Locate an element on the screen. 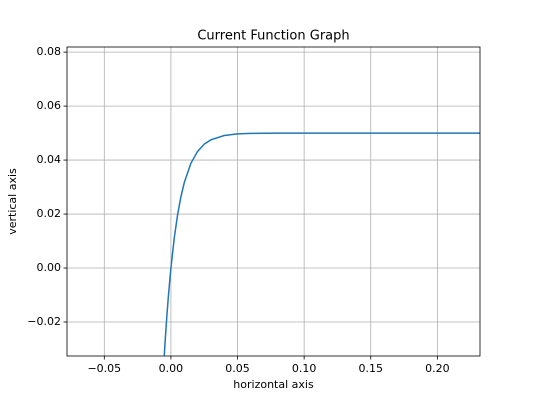 The image size is (533, 400). y-tick-label: 0.04 is located at coordinates (49, 159).